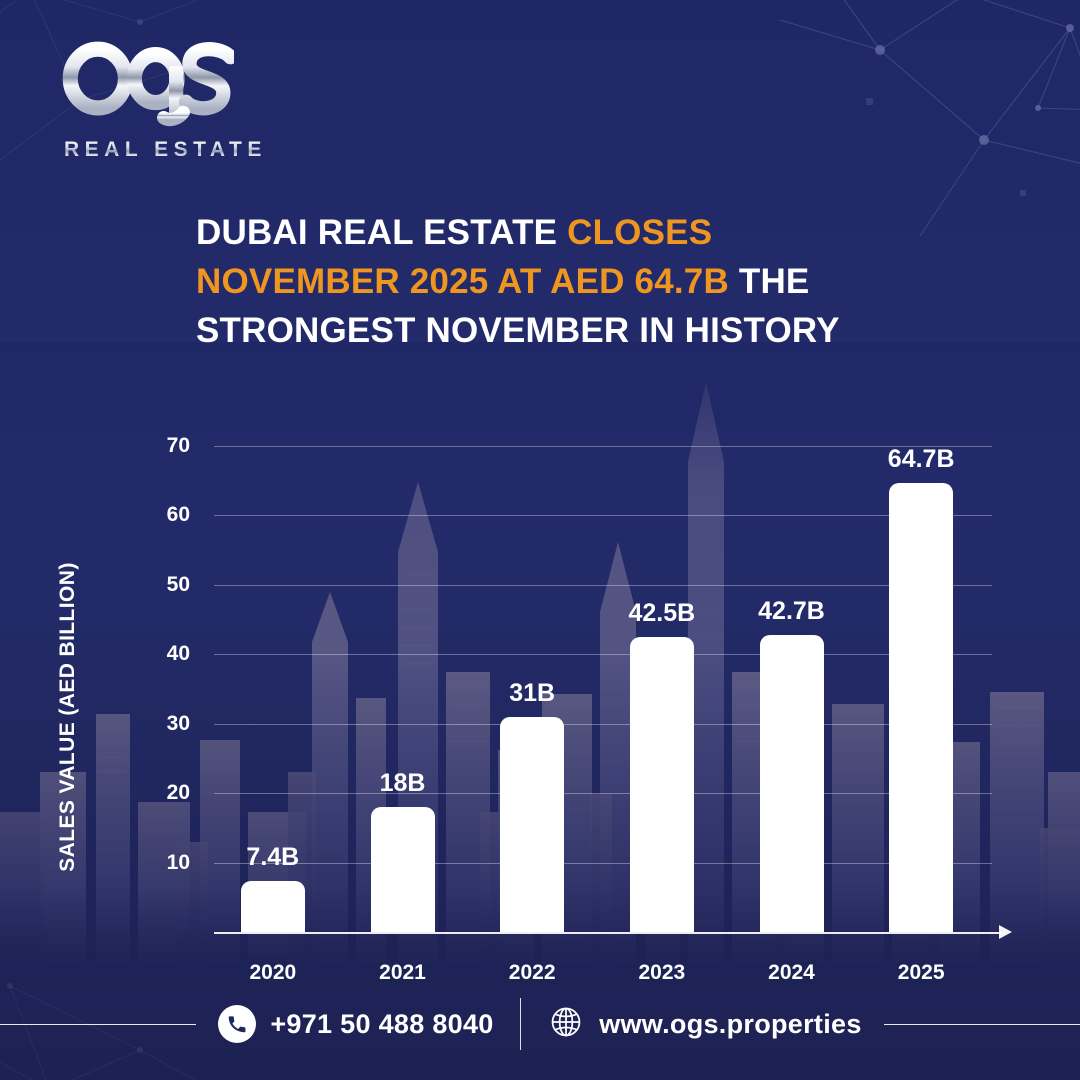 This screenshot has height=1080, width=1080. Describe the element at coordinates (273, 856) in the screenshot. I see `bar-value-label: 7.4B` at that location.